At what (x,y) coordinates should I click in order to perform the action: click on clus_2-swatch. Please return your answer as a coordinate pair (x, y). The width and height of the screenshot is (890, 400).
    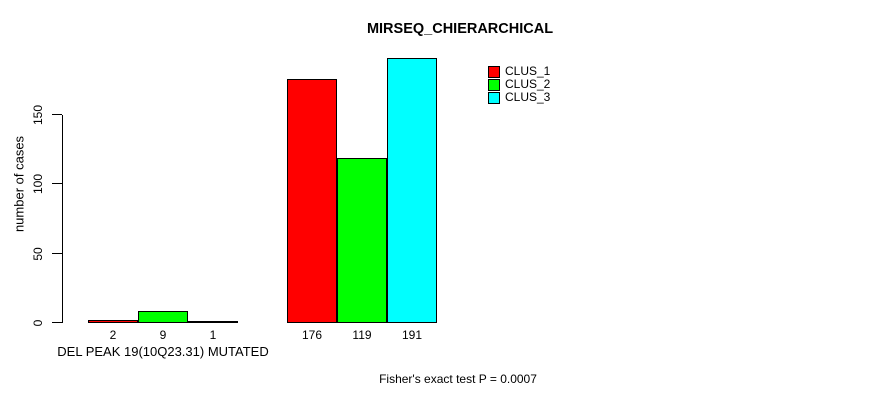
    Looking at the image, I should click on (494, 84).